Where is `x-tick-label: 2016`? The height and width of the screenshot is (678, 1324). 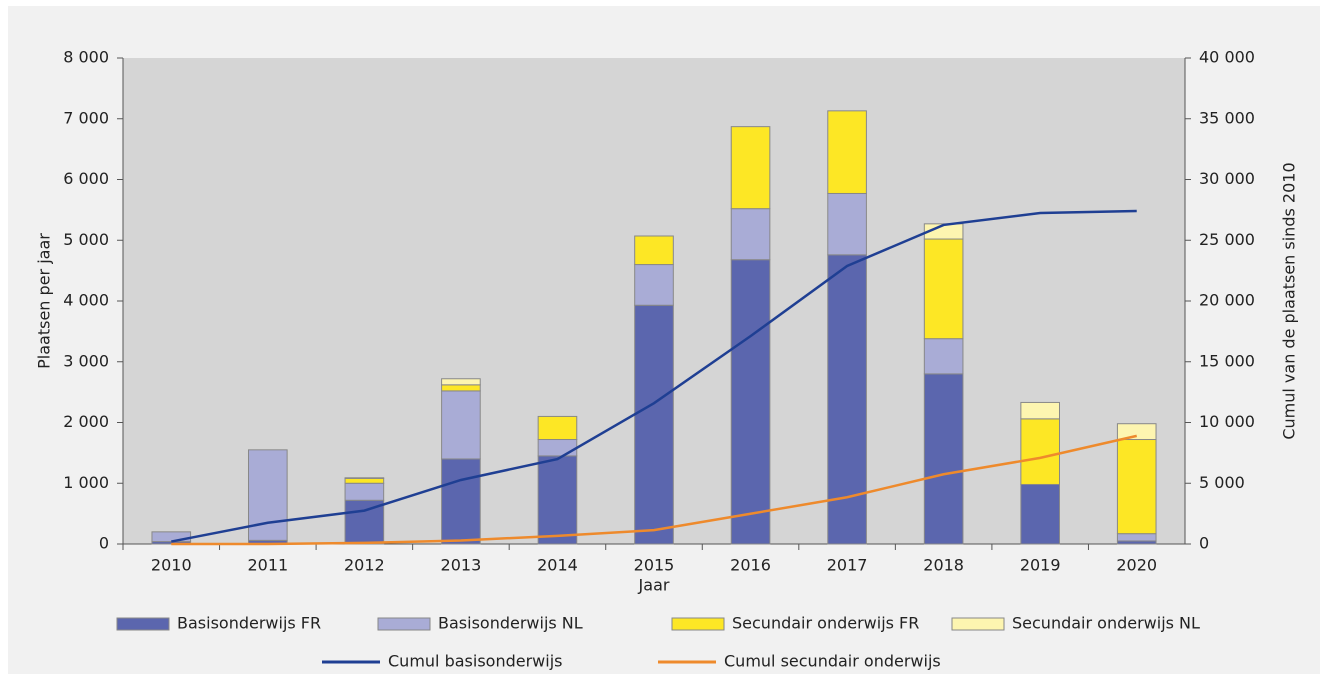 x-tick-label: 2016 is located at coordinates (750, 565).